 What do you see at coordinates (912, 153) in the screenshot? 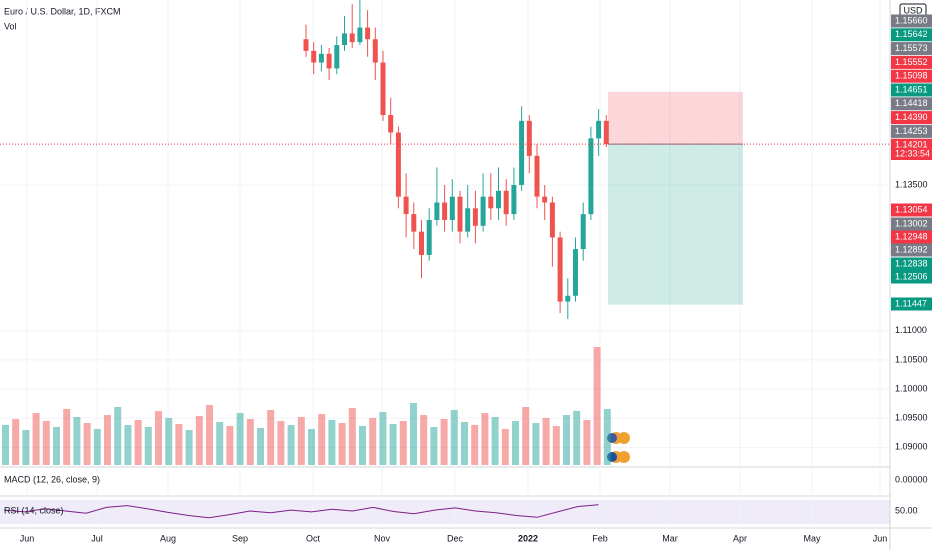
I see `countdown: 12:33:54` at bounding box center [912, 153].